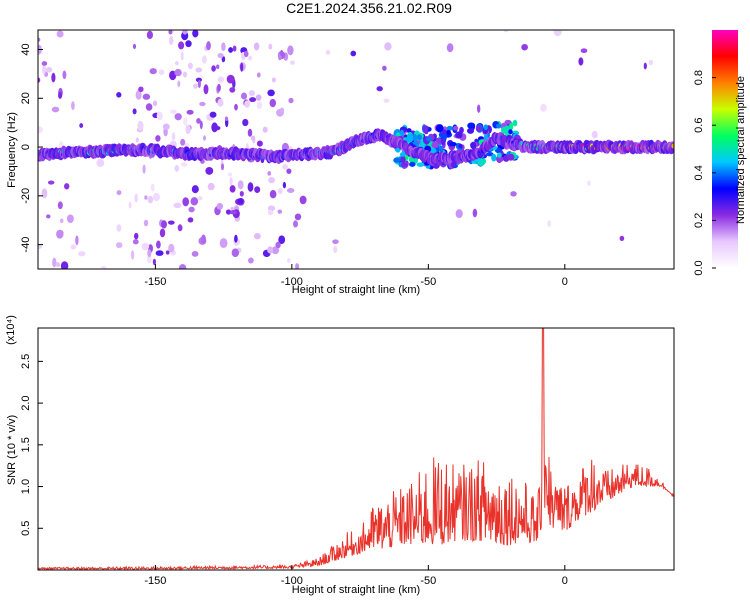  I want to click on page-title: C2E1.2024.356.21.02.R09, so click(369, 8).